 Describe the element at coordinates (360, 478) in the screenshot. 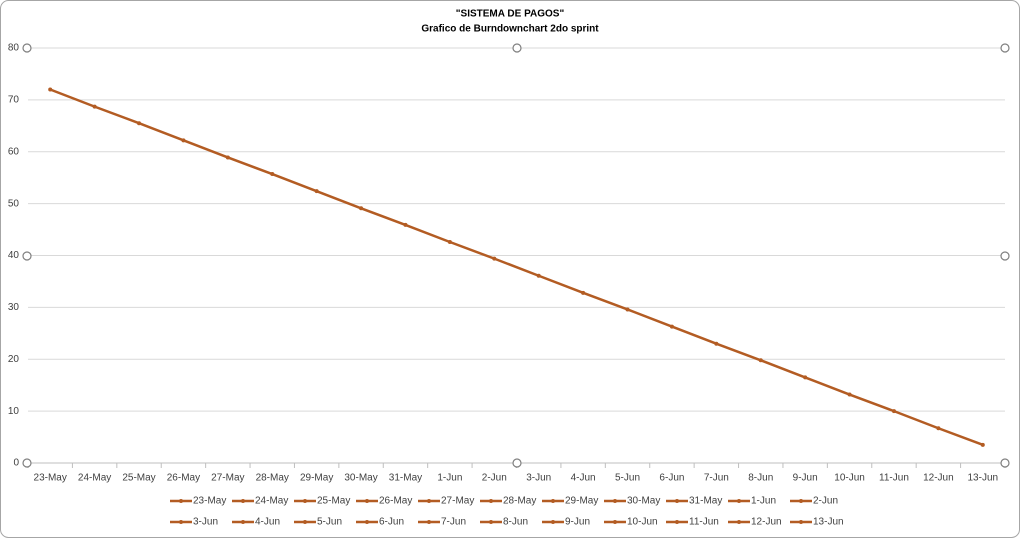

I see `x-tick-label: 30-May` at that location.